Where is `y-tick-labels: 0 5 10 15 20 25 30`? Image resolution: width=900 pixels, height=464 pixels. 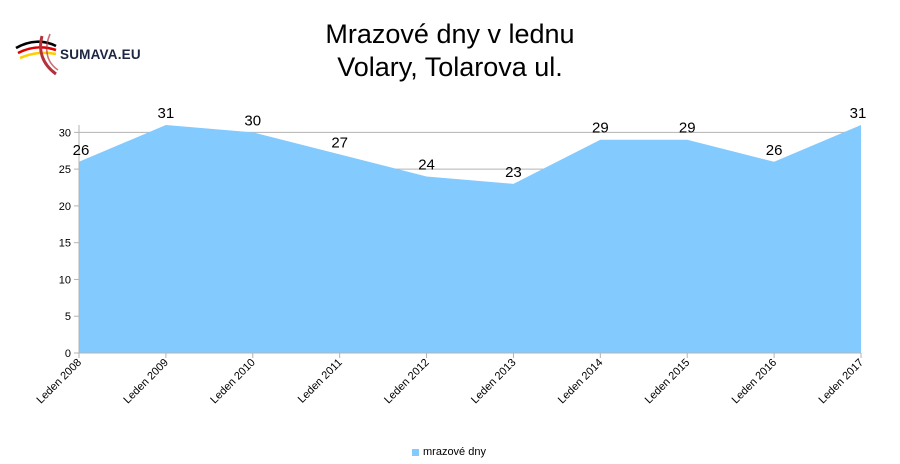 y-tick-labels: 0 5 10 15 20 25 30 is located at coordinates (65, 243).